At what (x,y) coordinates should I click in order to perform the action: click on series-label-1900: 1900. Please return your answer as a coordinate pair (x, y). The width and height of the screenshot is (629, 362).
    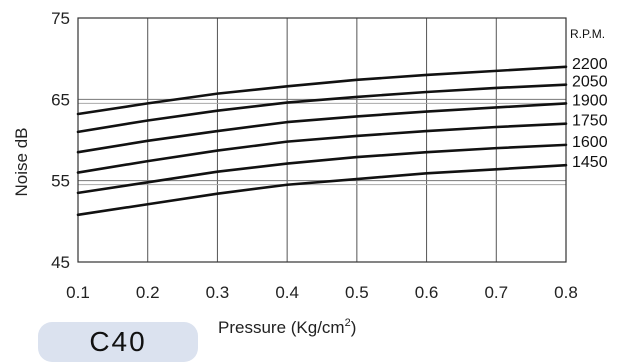
    Looking at the image, I should click on (590, 100).